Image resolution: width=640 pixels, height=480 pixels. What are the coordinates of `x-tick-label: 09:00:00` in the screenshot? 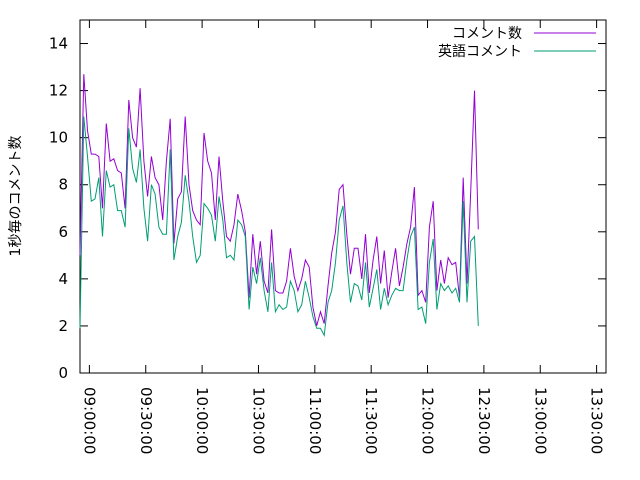 It's located at (89, 420).